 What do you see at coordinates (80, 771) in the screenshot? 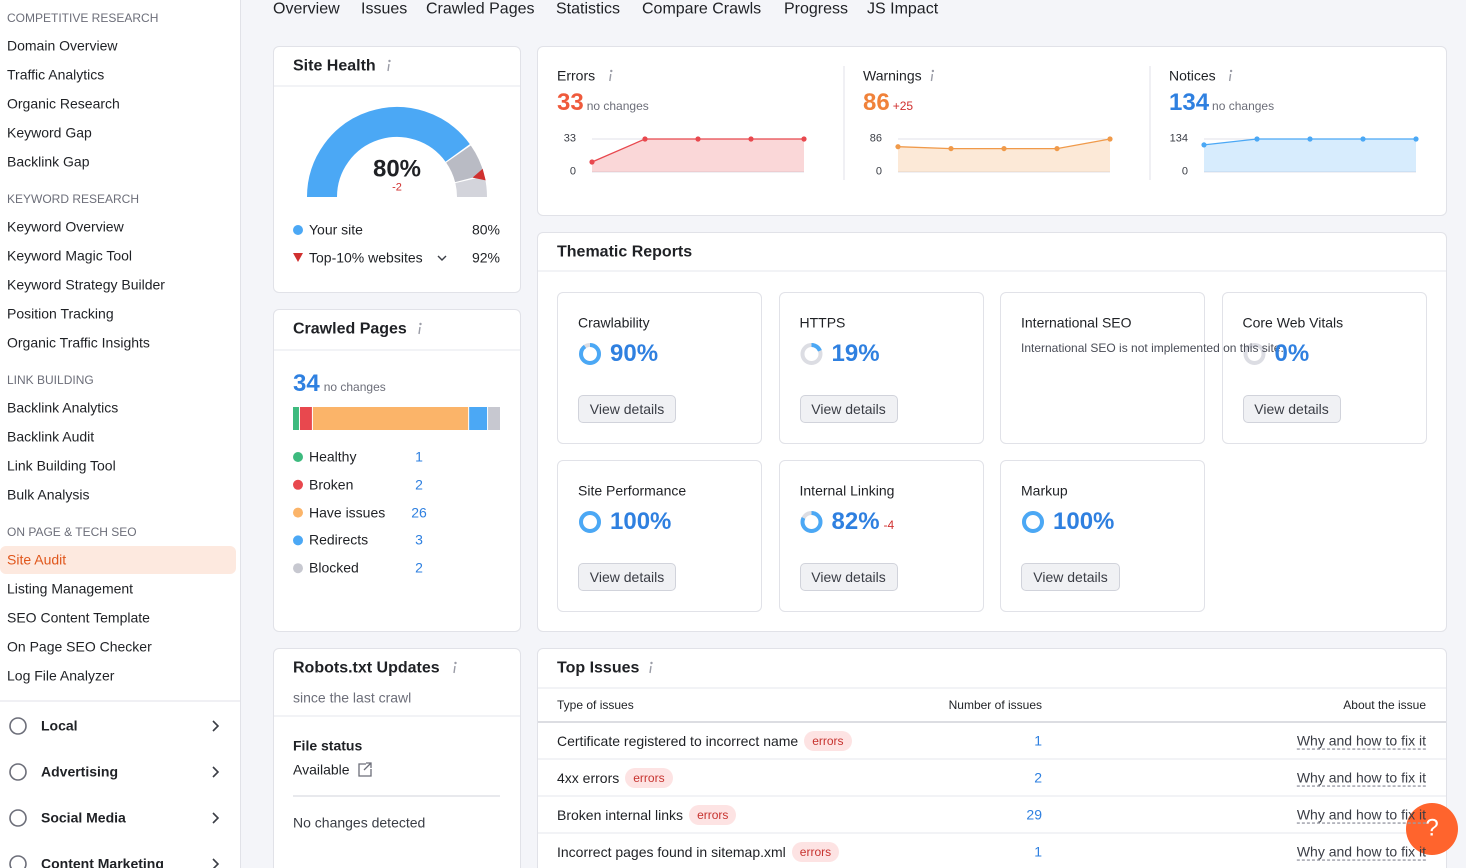
I see `nav-group: Advertising` at bounding box center [80, 771].